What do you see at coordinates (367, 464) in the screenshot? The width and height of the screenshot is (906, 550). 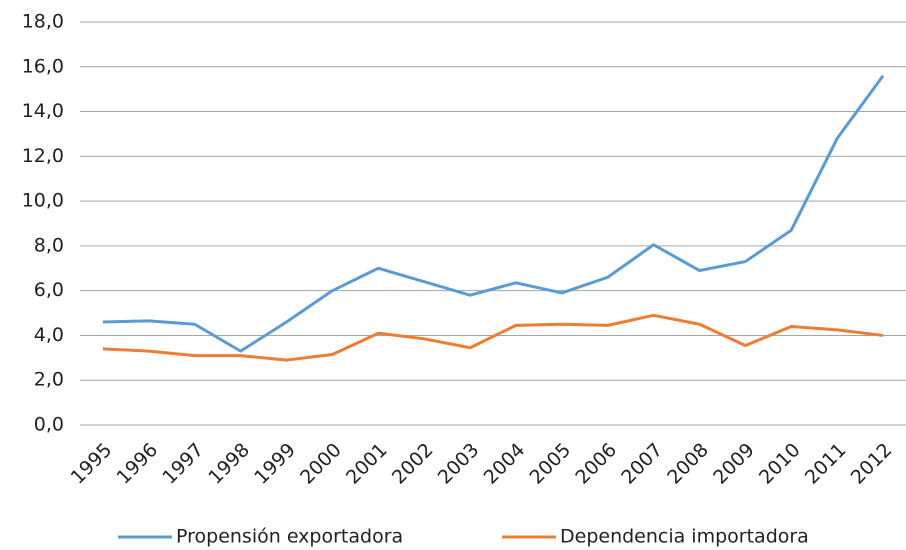 I see `x-tick-label: 2001` at bounding box center [367, 464].